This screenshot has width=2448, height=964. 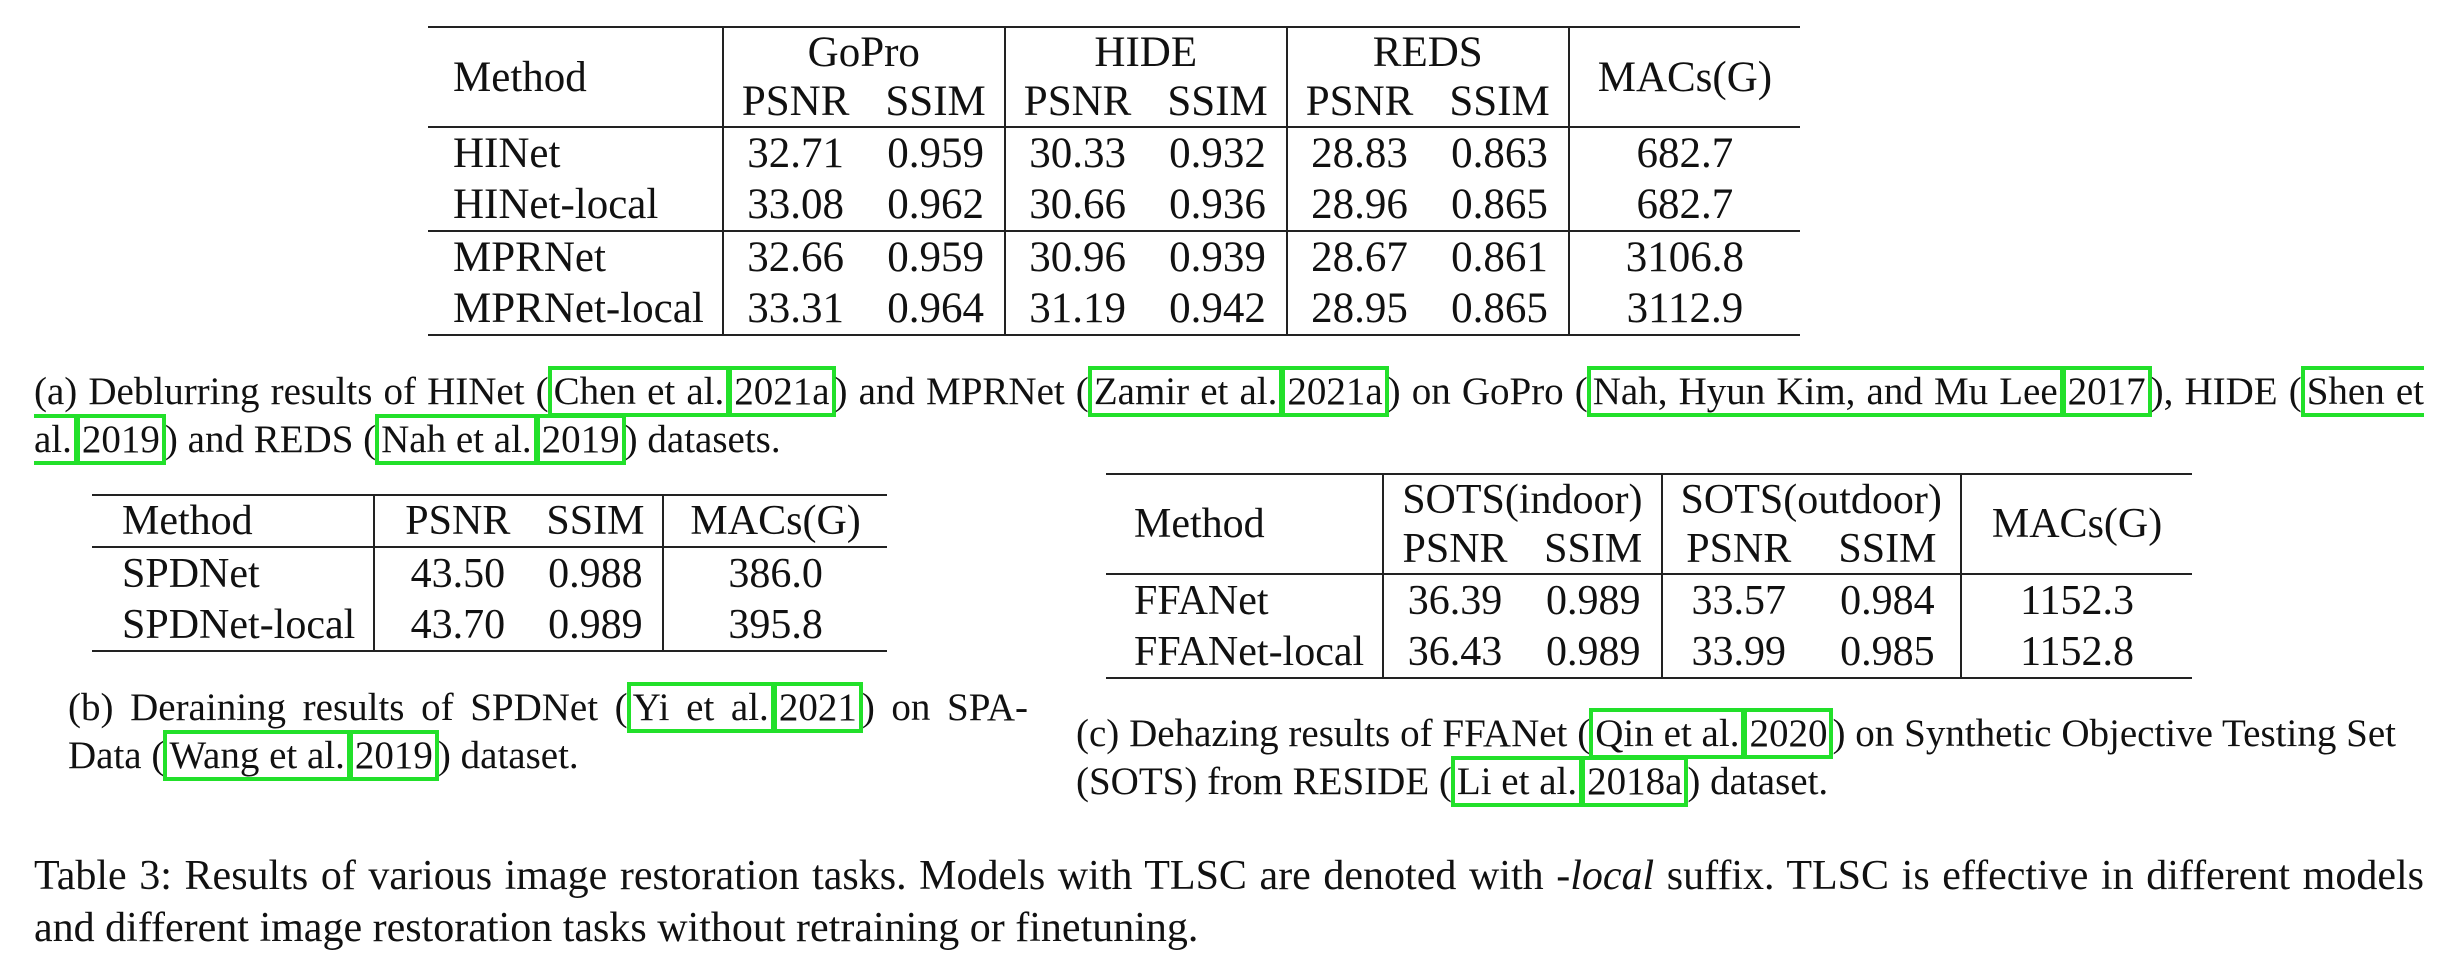 I want to click on value-cell: 0.988, so click(x=596, y=572).